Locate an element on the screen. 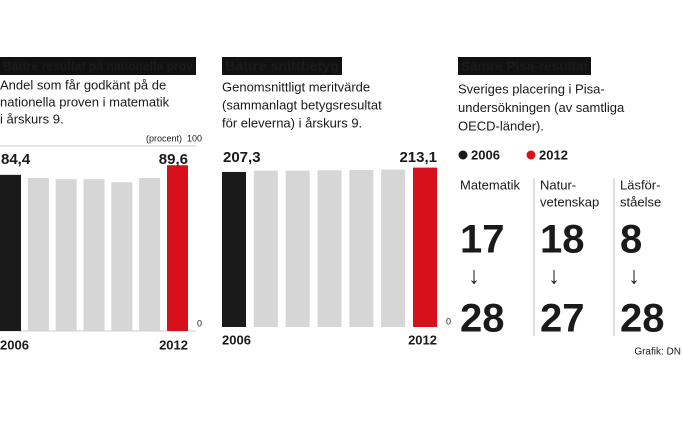 This screenshot has width=683, height=430. subject-name: Matematik is located at coordinates (490, 184).